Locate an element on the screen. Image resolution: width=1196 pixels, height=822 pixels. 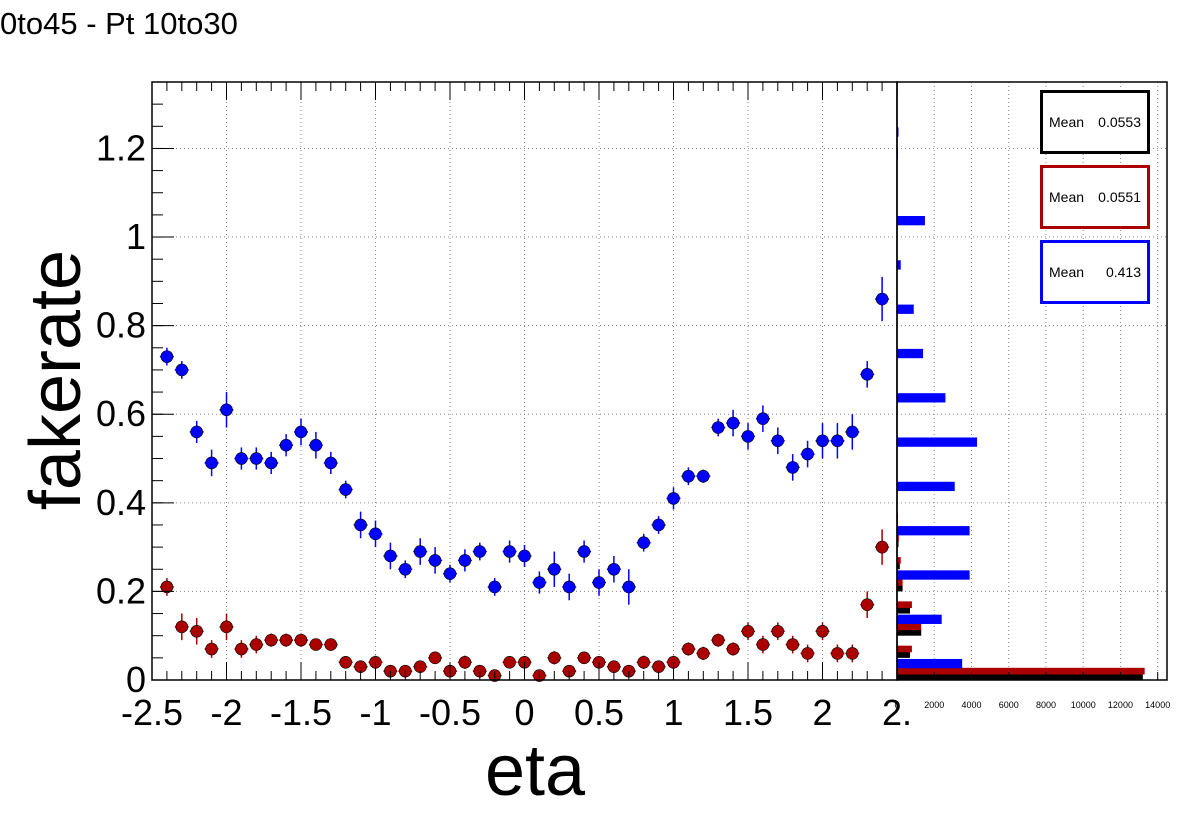
x-tick-label: -2.5 is located at coordinates (152, 712).